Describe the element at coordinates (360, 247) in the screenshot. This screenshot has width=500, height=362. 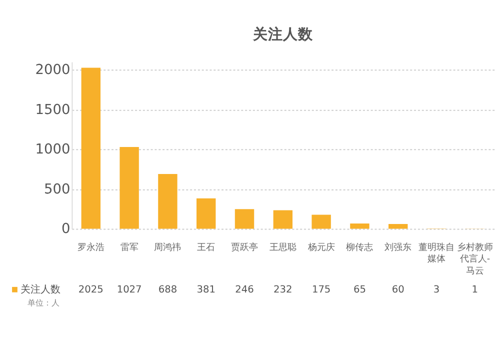
I see `x-tick-label: 柳传志` at that location.